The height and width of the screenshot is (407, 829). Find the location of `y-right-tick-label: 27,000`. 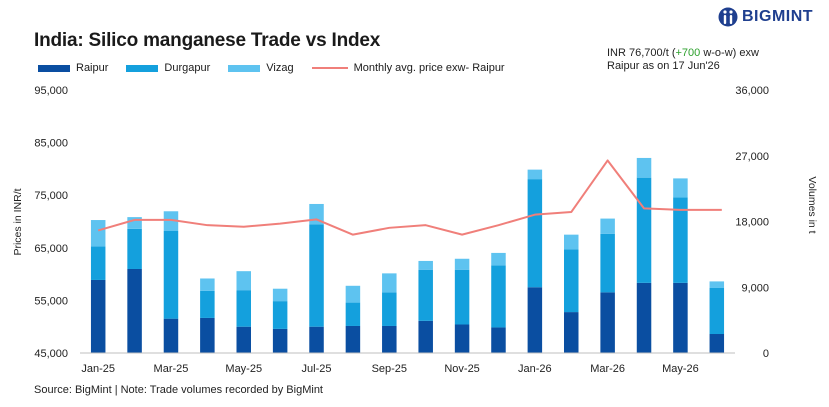

y-right-tick-label: 27,000 is located at coordinates (752, 157).